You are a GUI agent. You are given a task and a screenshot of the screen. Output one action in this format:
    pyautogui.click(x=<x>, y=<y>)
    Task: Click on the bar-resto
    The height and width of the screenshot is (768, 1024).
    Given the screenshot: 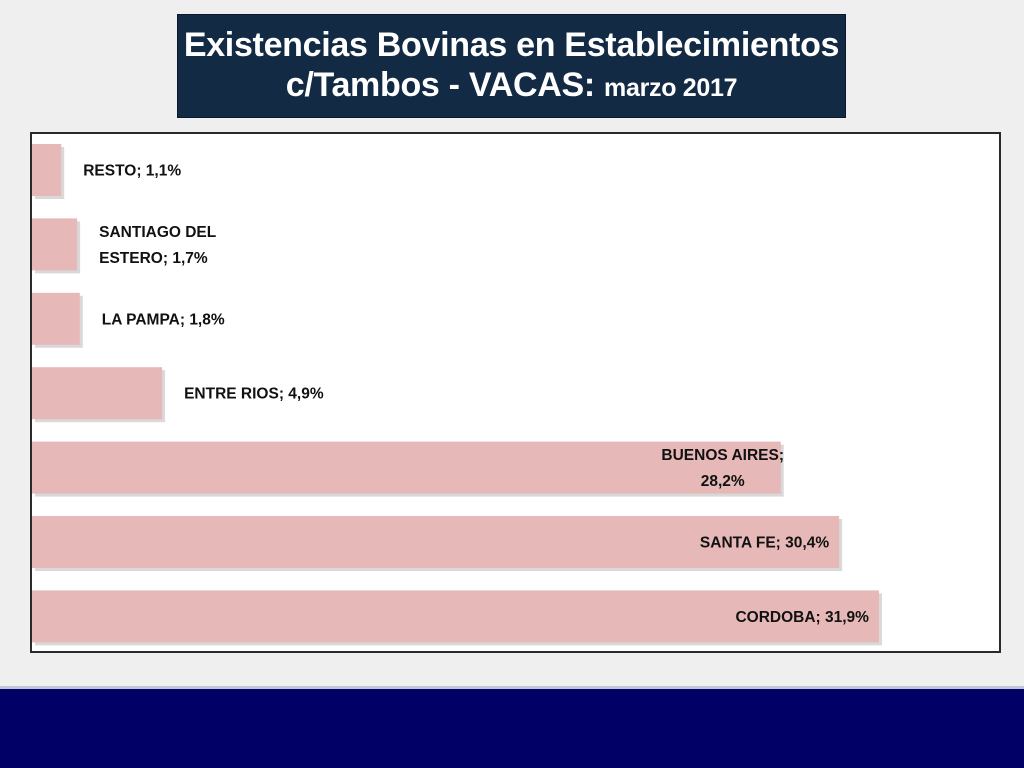 What is the action you would take?
    pyautogui.click(x=47, y=170)
    